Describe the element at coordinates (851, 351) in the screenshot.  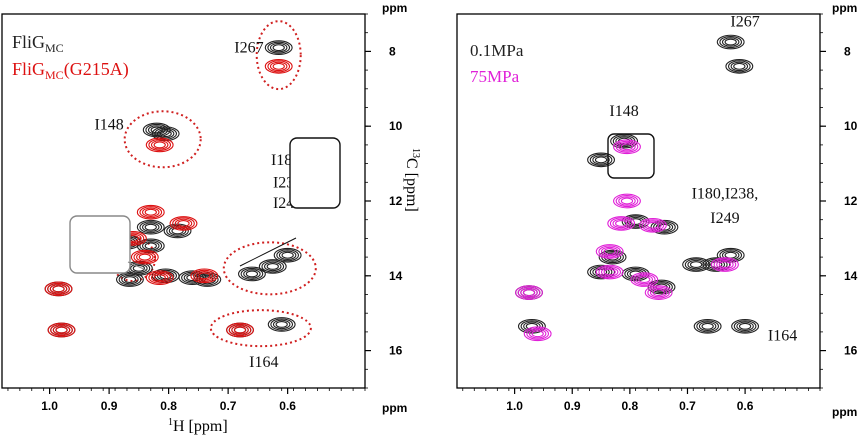
I see `y-tick-label: 16` at that location.